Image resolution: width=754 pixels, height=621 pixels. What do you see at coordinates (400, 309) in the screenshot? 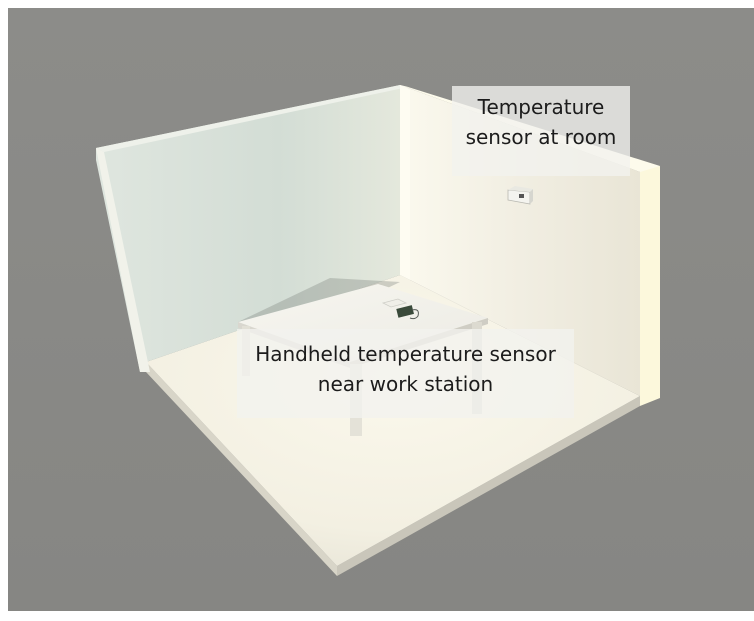
I see `handheld-sensor-device` at bounding box center [400, 309].